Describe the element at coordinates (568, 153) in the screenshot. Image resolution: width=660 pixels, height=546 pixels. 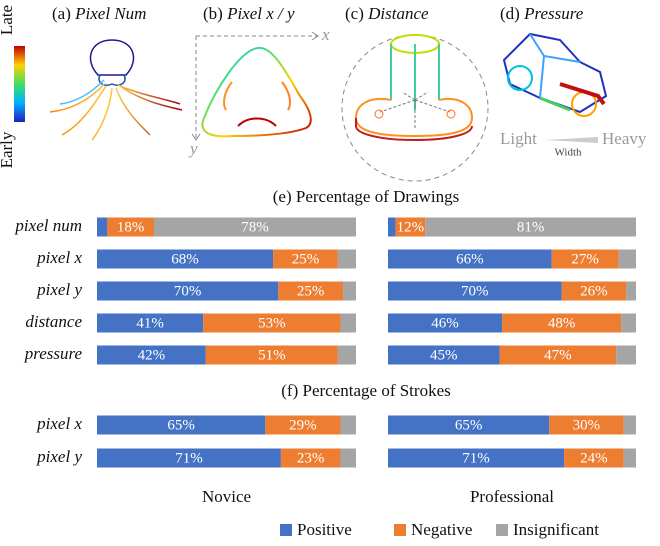
I see `width-label: Width` at that location.